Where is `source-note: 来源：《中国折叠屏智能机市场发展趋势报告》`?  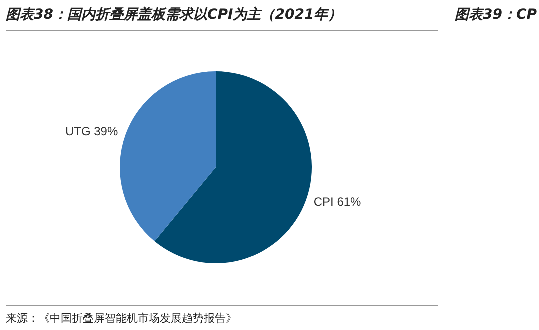 source-note: 来源：《中国折叠屏智能机市场发展趋势报告》 is located at coordinates (121, 318).